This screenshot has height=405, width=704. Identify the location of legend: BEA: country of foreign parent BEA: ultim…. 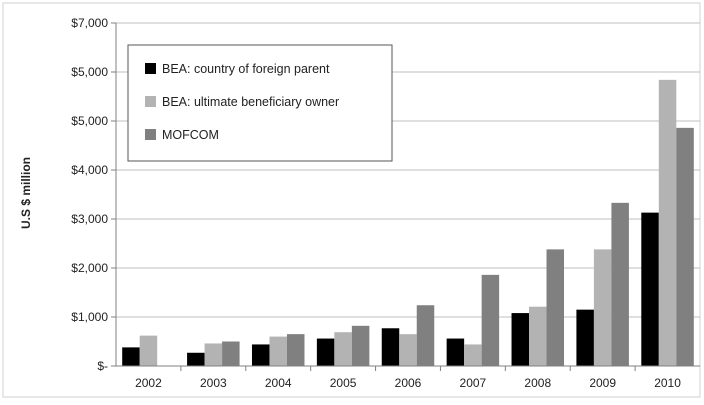
(260, 103).